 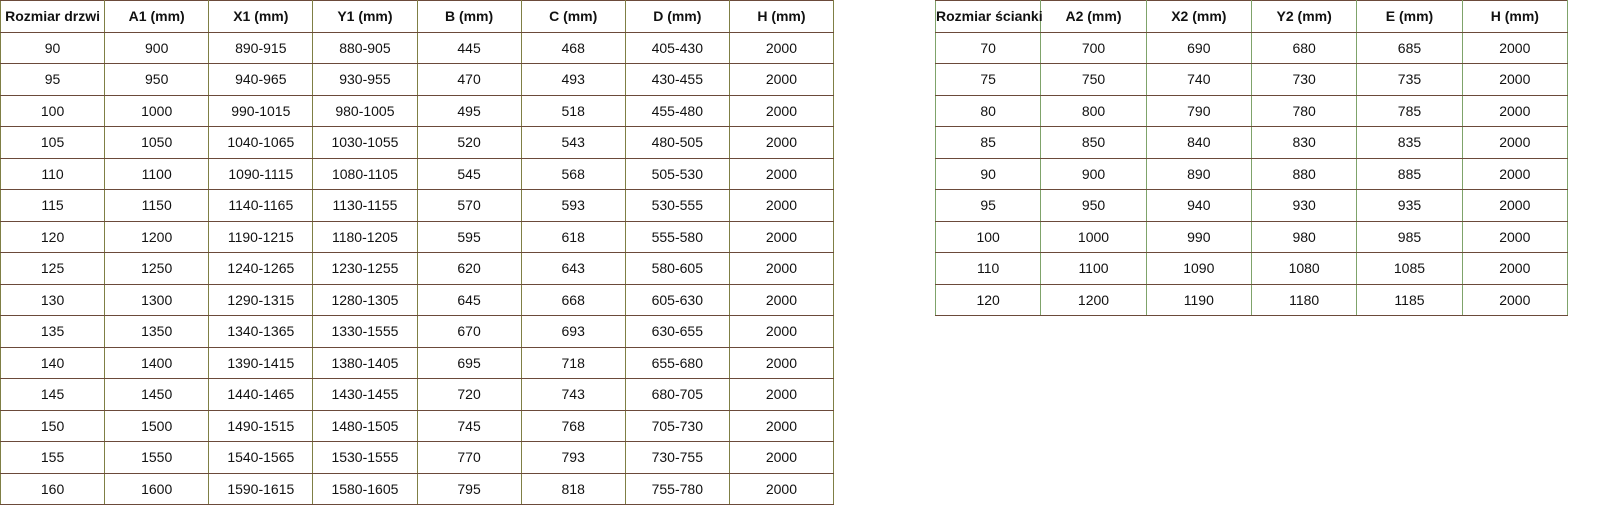 What do you see at coordinates (469, 110) in the screenshot?
I see `table-cell: 495` at bounding box center [469, 110].